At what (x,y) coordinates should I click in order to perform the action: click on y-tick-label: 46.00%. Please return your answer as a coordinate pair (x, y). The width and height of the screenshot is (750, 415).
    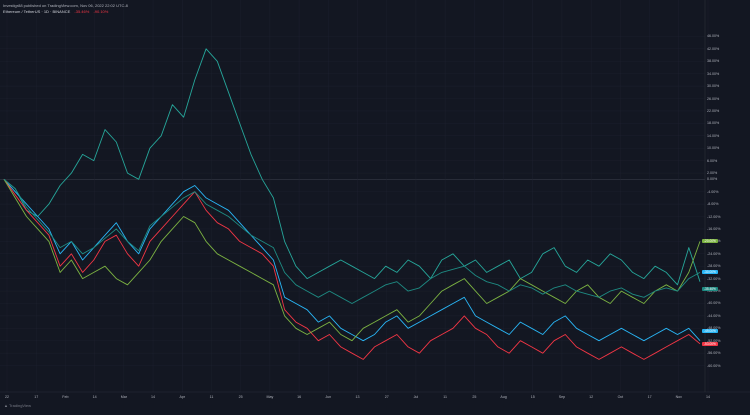
    Looking at the image, I should click on (713, 36).